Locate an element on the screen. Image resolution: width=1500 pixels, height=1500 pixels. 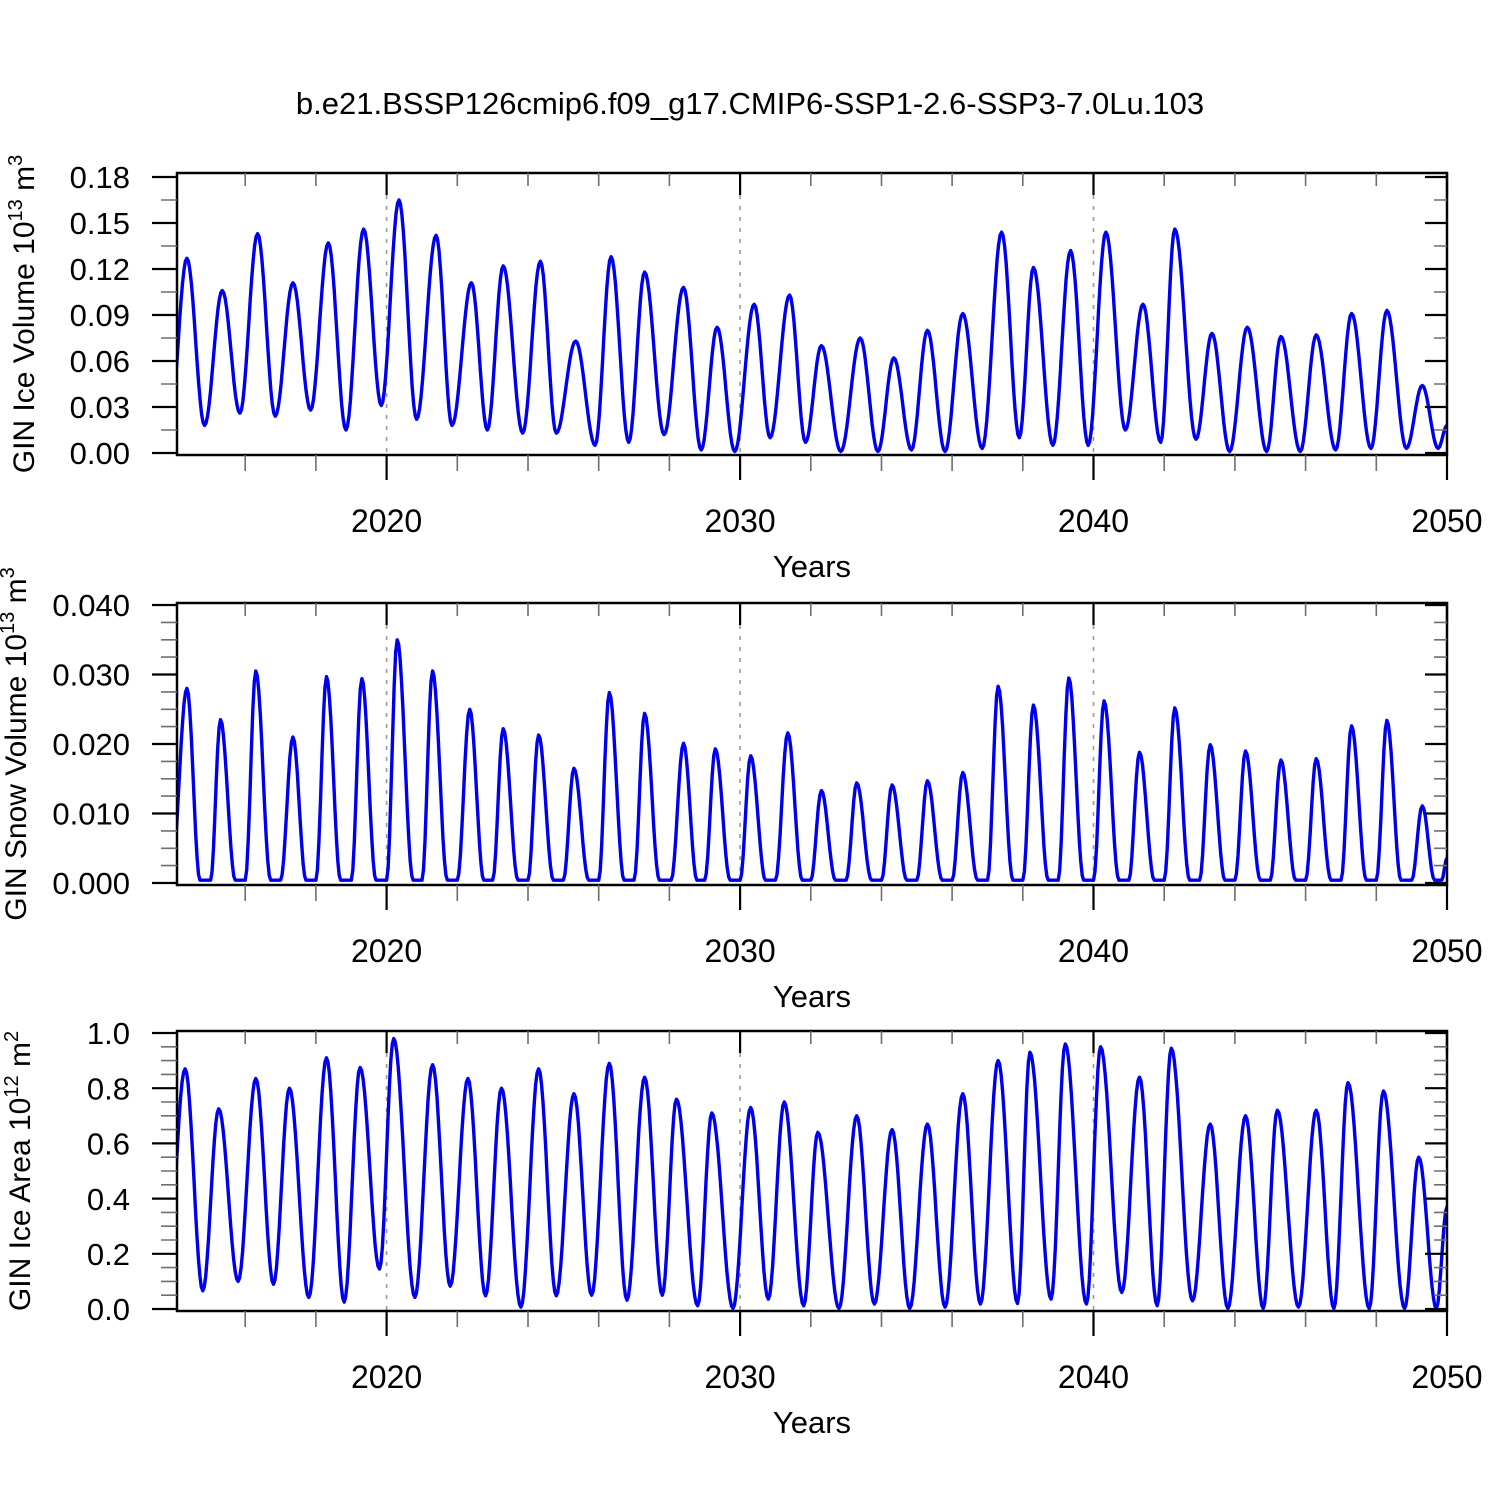
y-axis-label: GIN Ice Area 1012 m2 is located at coordinates (19, 1171).